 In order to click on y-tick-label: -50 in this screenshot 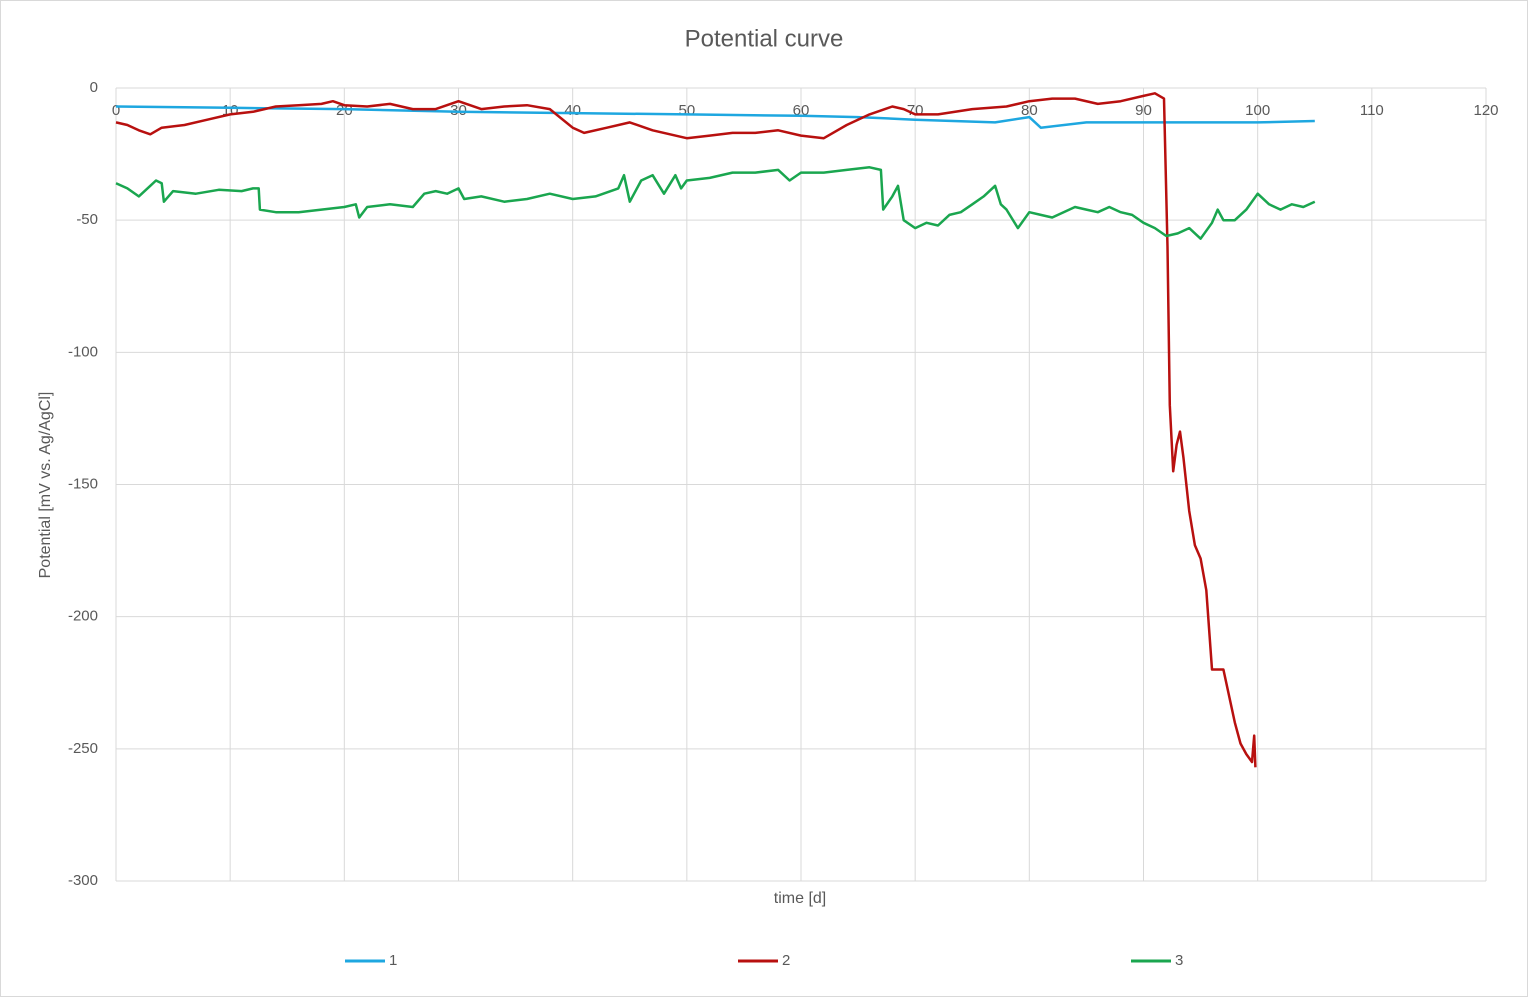, I will do `click(87, 219)`.